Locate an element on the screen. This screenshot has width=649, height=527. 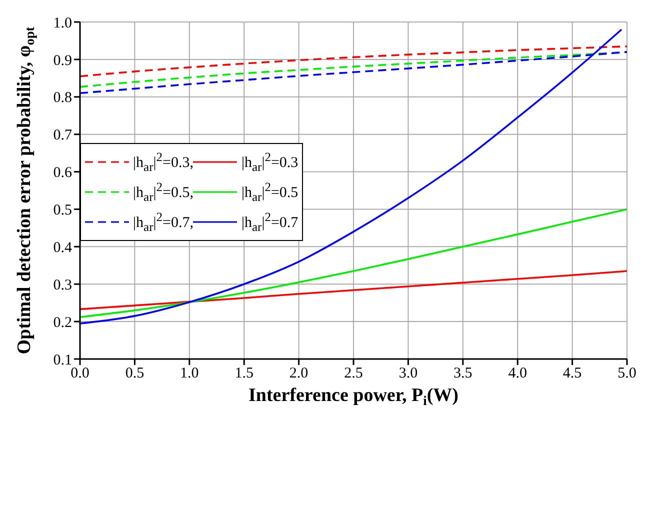
legend-label: |h$_{ar}$|$^{2}$=0.3 is located at coordinates (269, 162).